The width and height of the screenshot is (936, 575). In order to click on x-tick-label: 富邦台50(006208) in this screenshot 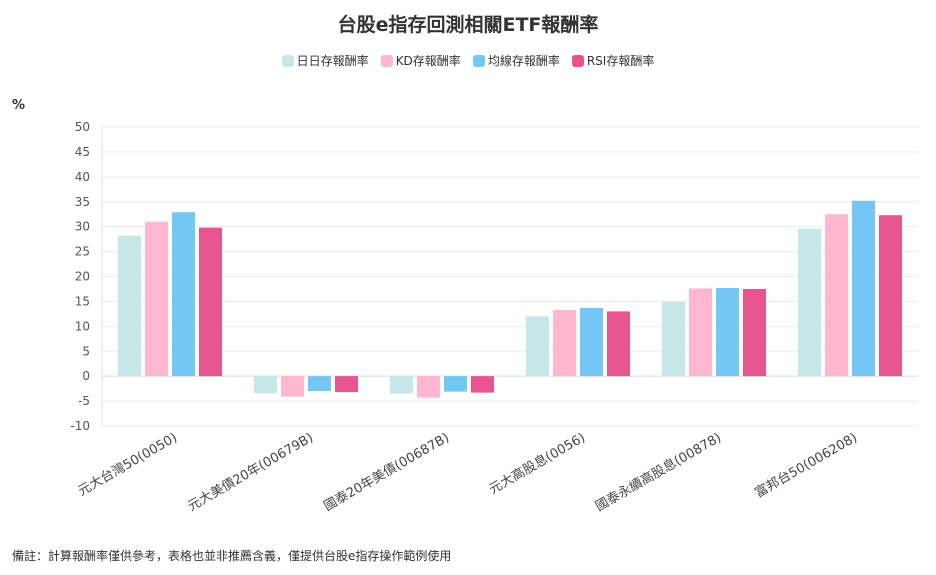, I will do `click(806, 466)`.